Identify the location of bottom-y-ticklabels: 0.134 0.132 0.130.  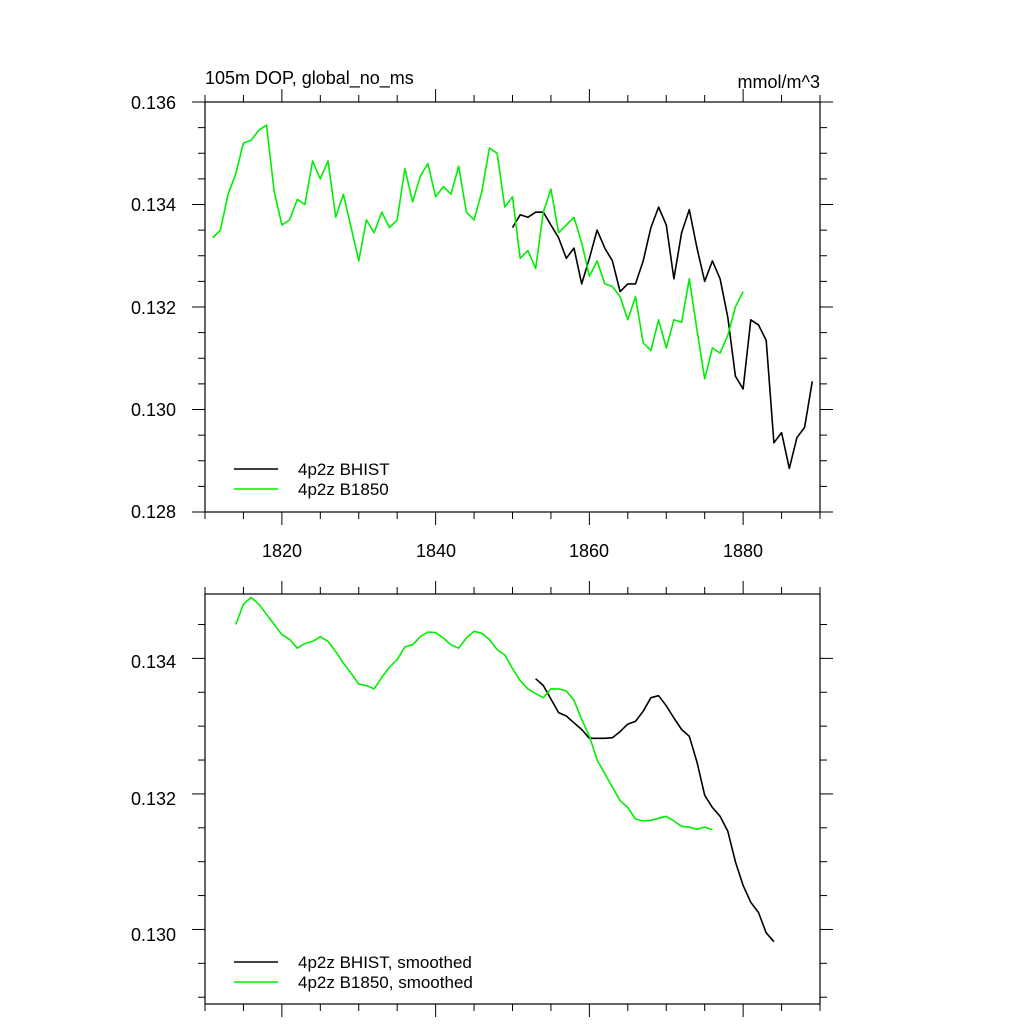
(153, 798).